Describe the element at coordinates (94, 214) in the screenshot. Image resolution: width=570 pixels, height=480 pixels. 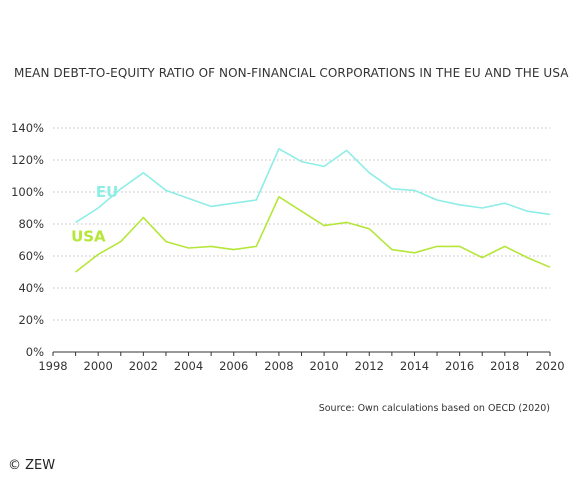
I see `series-labels: EU USA` at that location.